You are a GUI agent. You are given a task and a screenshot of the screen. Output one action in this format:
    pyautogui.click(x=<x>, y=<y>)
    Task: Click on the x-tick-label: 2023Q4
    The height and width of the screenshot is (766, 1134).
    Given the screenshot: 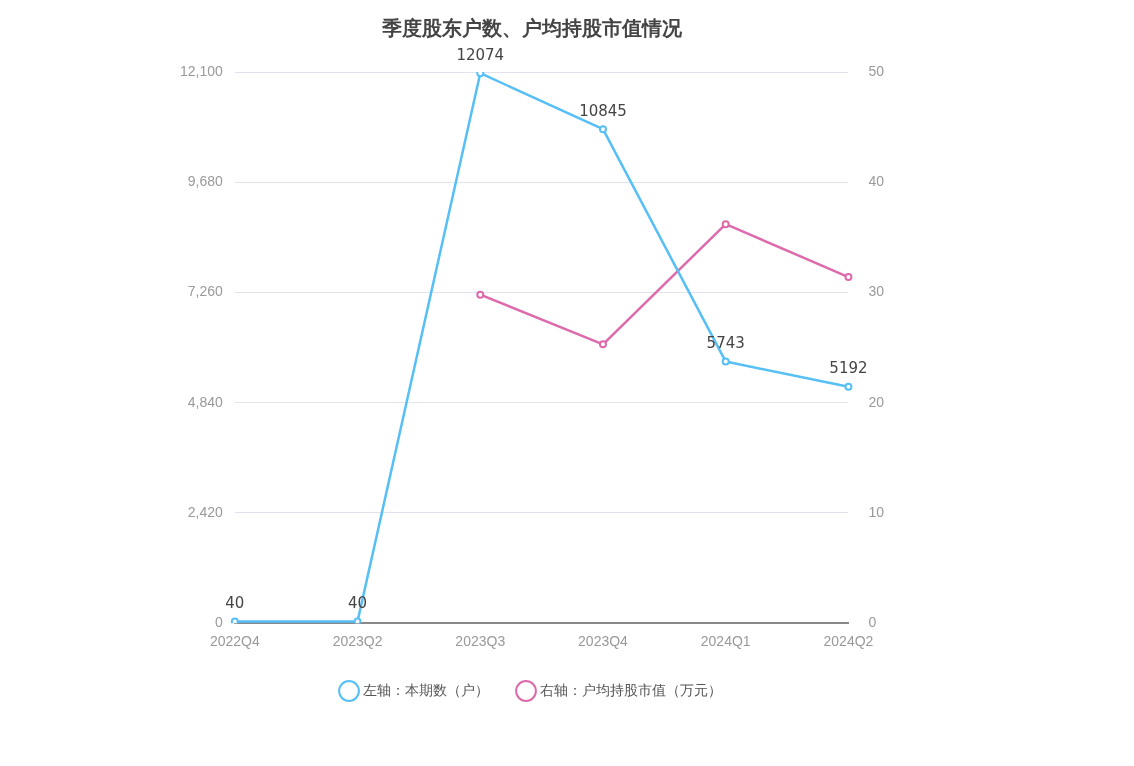 What is the action you would take?
    pyautogui.click(x=603, y=641)
    